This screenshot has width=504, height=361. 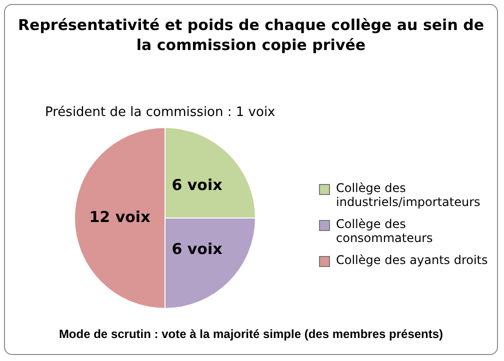 I want to click on chart-title: Représentativité et poids de chaque collège au sein de la commission copie privée, so click(x=251, y=35).